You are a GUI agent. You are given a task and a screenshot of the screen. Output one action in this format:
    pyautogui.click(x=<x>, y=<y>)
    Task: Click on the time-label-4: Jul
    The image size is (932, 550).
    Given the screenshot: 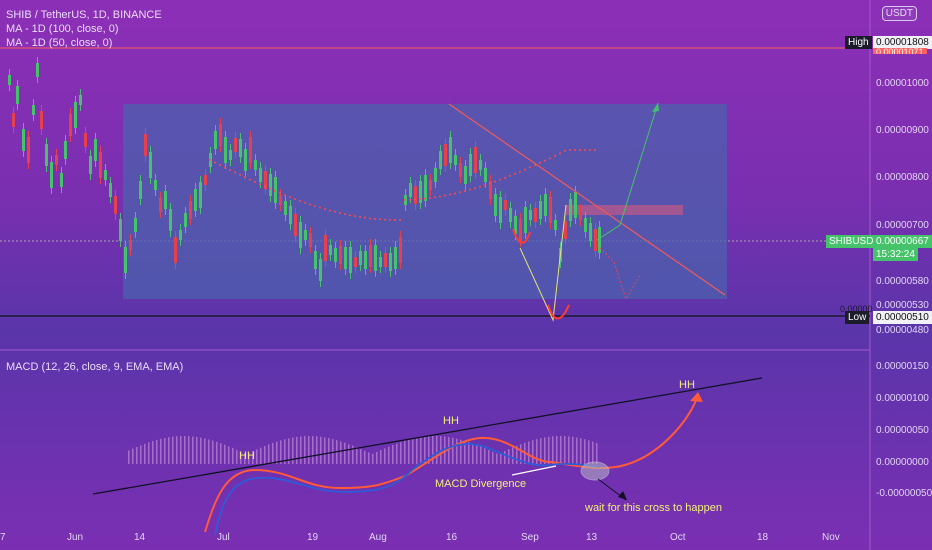 What is the action you would take?
    pyautogui.click(x=223, y=537)
    